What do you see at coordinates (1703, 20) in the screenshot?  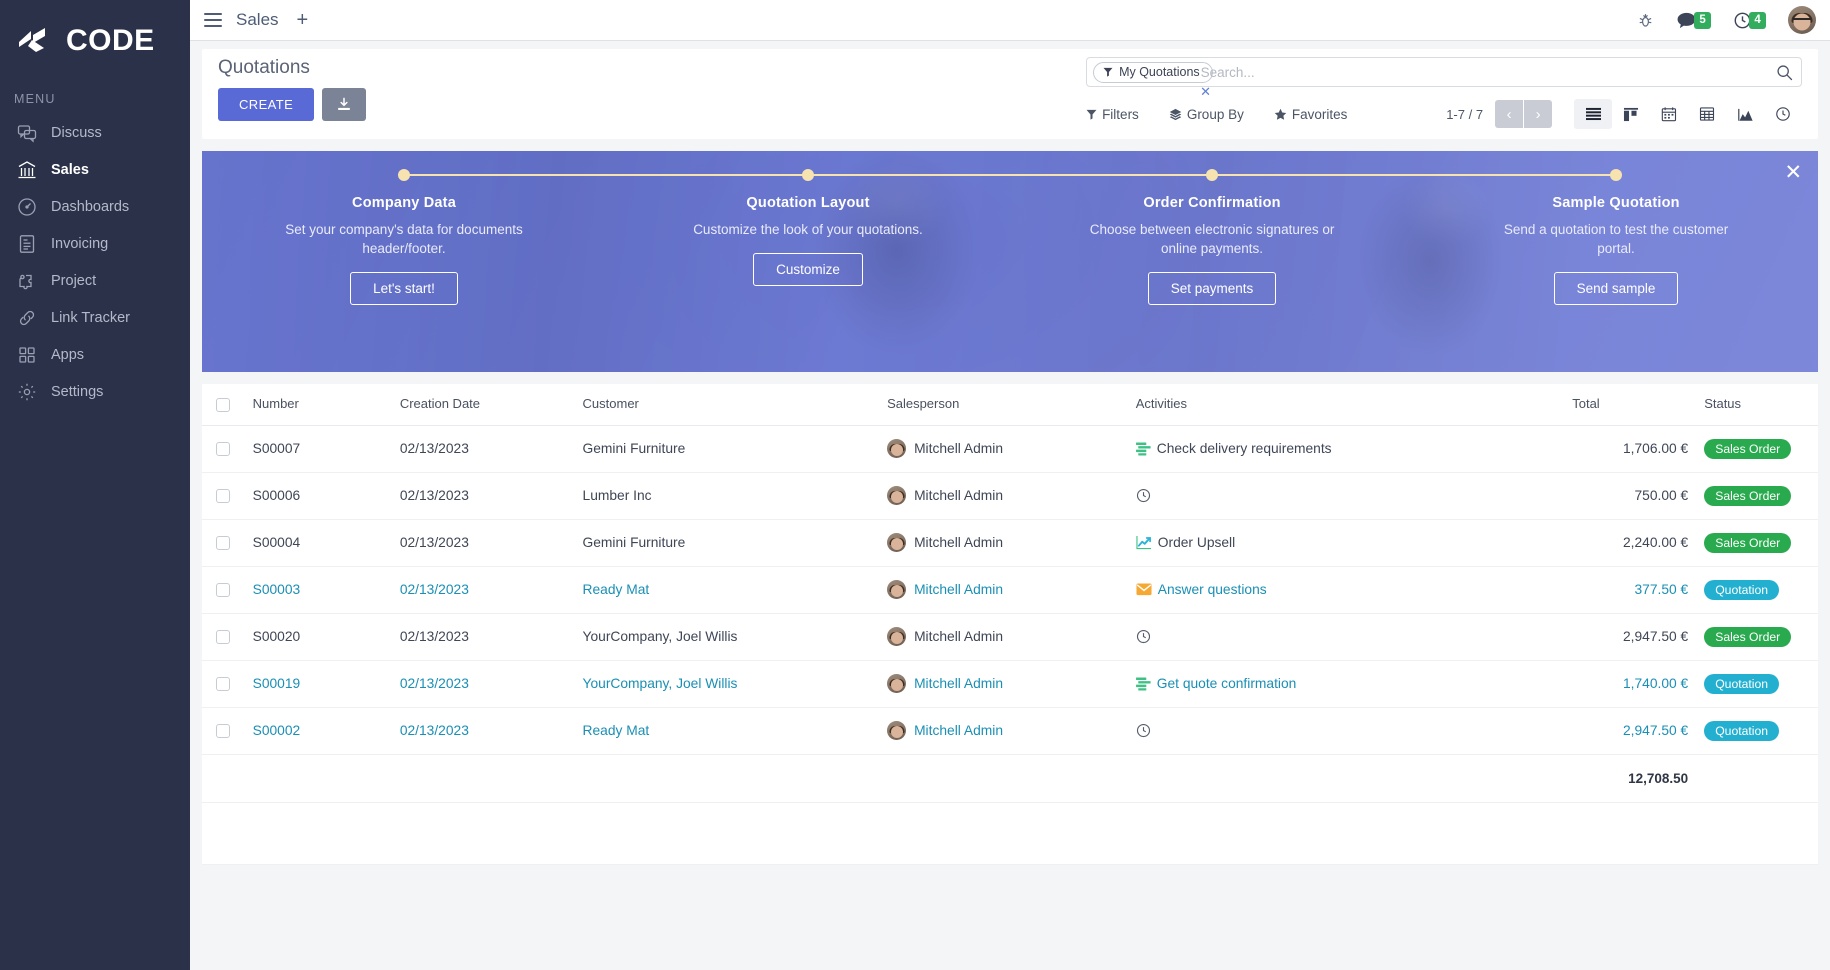 I see `messages-count-badge: 5` at bounding box center [1703, 20].